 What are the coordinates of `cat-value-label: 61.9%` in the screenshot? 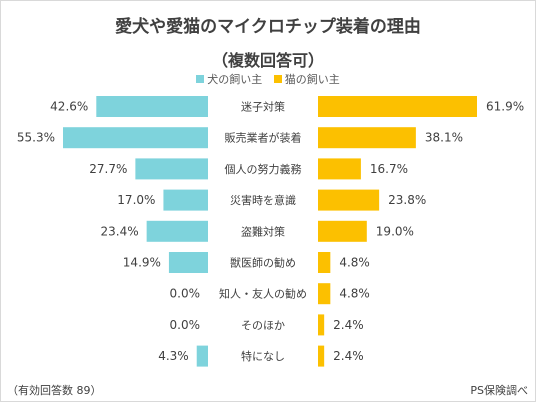 It's located at (505, 107).